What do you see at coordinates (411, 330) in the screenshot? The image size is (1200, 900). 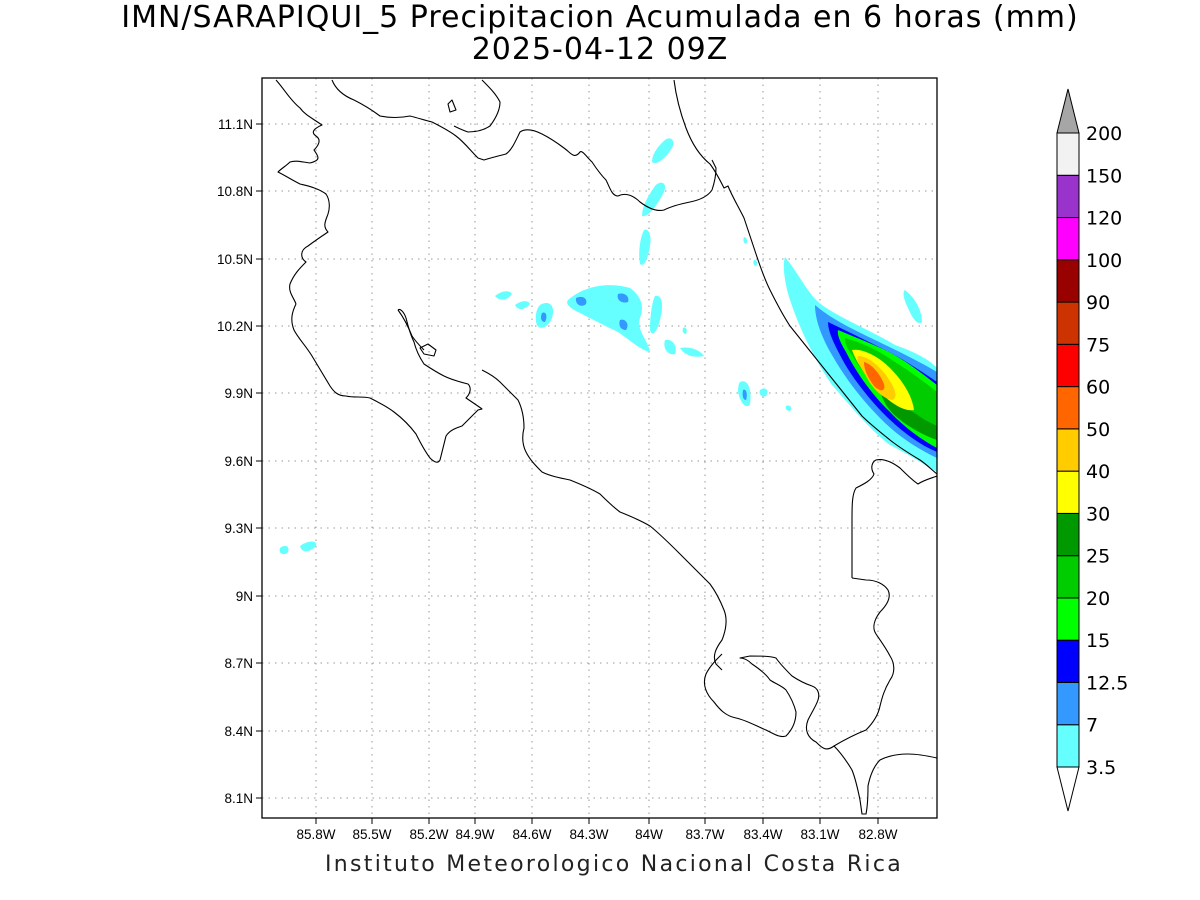 I see `nicoya-inner-coast` at bounding box center [411, 330].